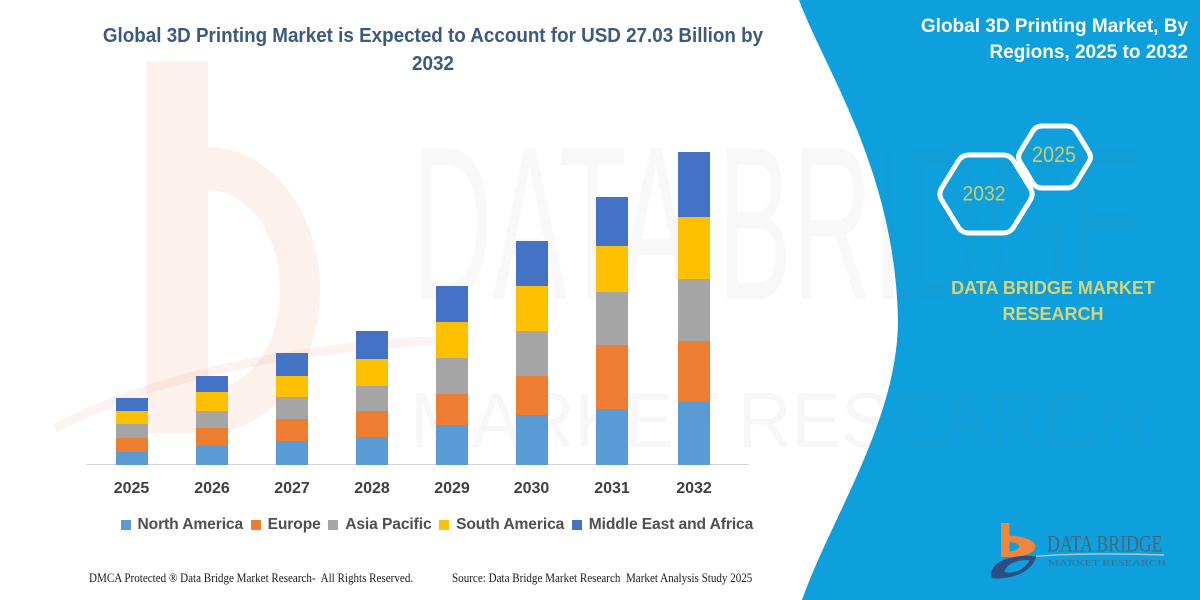 This screenshot has height=600, width=1200. I want to click on svg-text: 2025, so click(1054, 154).